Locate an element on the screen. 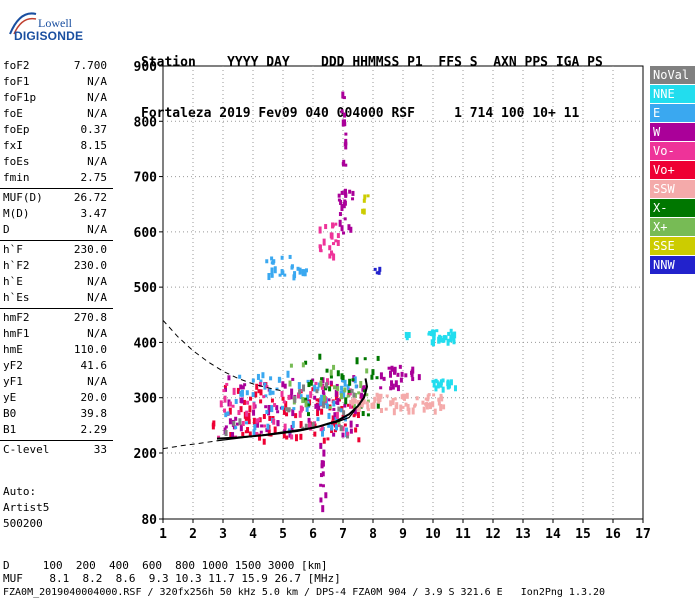 This screenshot has height=600, width=700. parameter-label: h`F2 is located at coordinates (16, 265).